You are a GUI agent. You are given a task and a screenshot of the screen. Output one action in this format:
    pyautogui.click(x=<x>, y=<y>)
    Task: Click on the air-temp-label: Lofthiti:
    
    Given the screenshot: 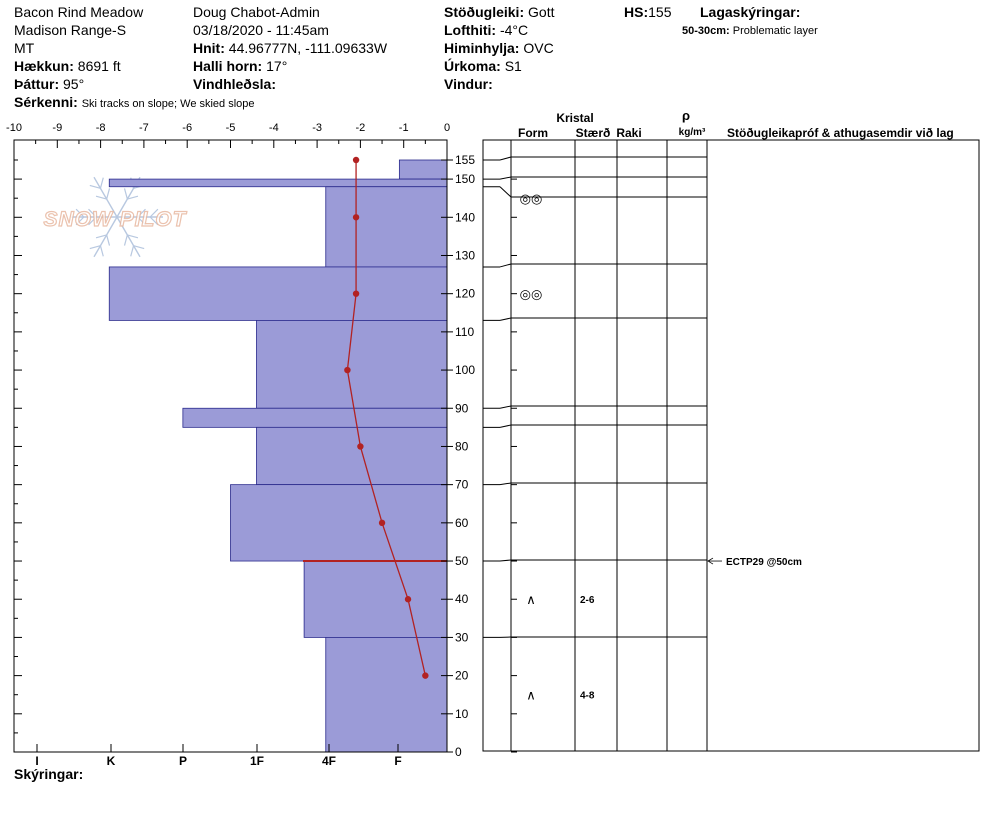 What is the action you would take?
    pyautogui.click(x=470, y=30)
    